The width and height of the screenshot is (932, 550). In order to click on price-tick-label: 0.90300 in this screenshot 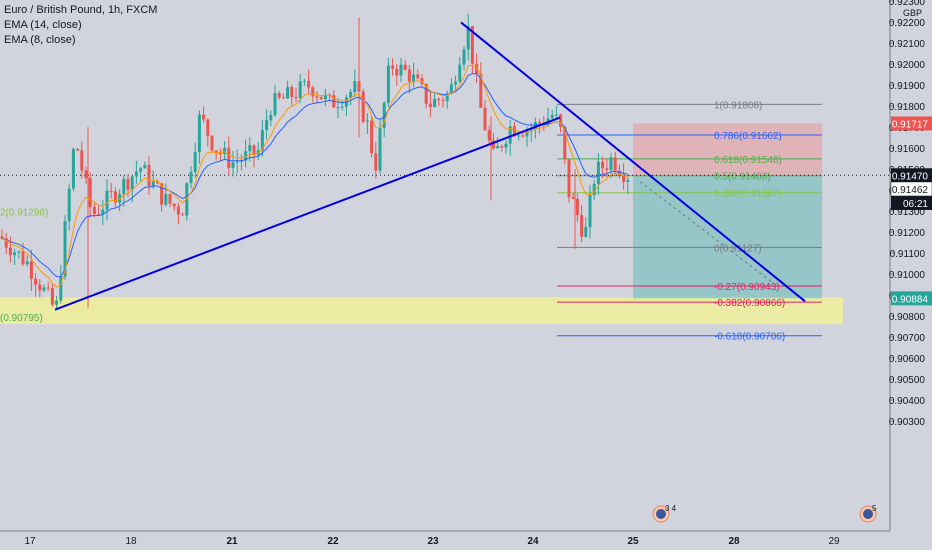, I will do `click(907, 422)`.